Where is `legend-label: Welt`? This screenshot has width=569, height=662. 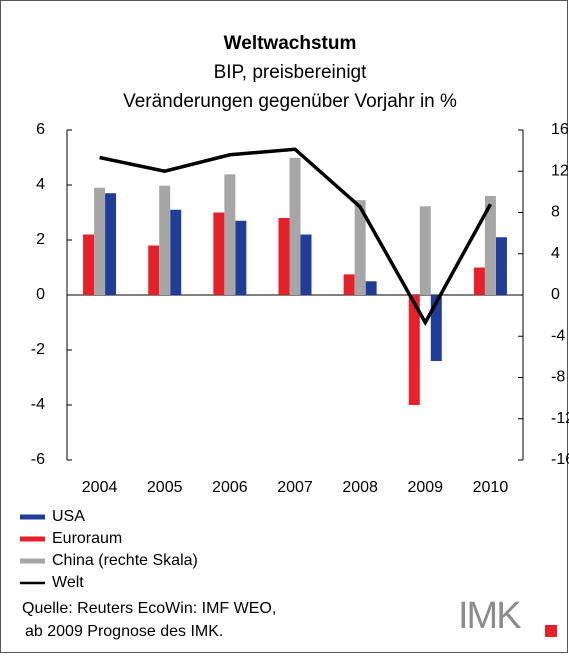 legend-label: Welt is located at coordinates (68, 582).